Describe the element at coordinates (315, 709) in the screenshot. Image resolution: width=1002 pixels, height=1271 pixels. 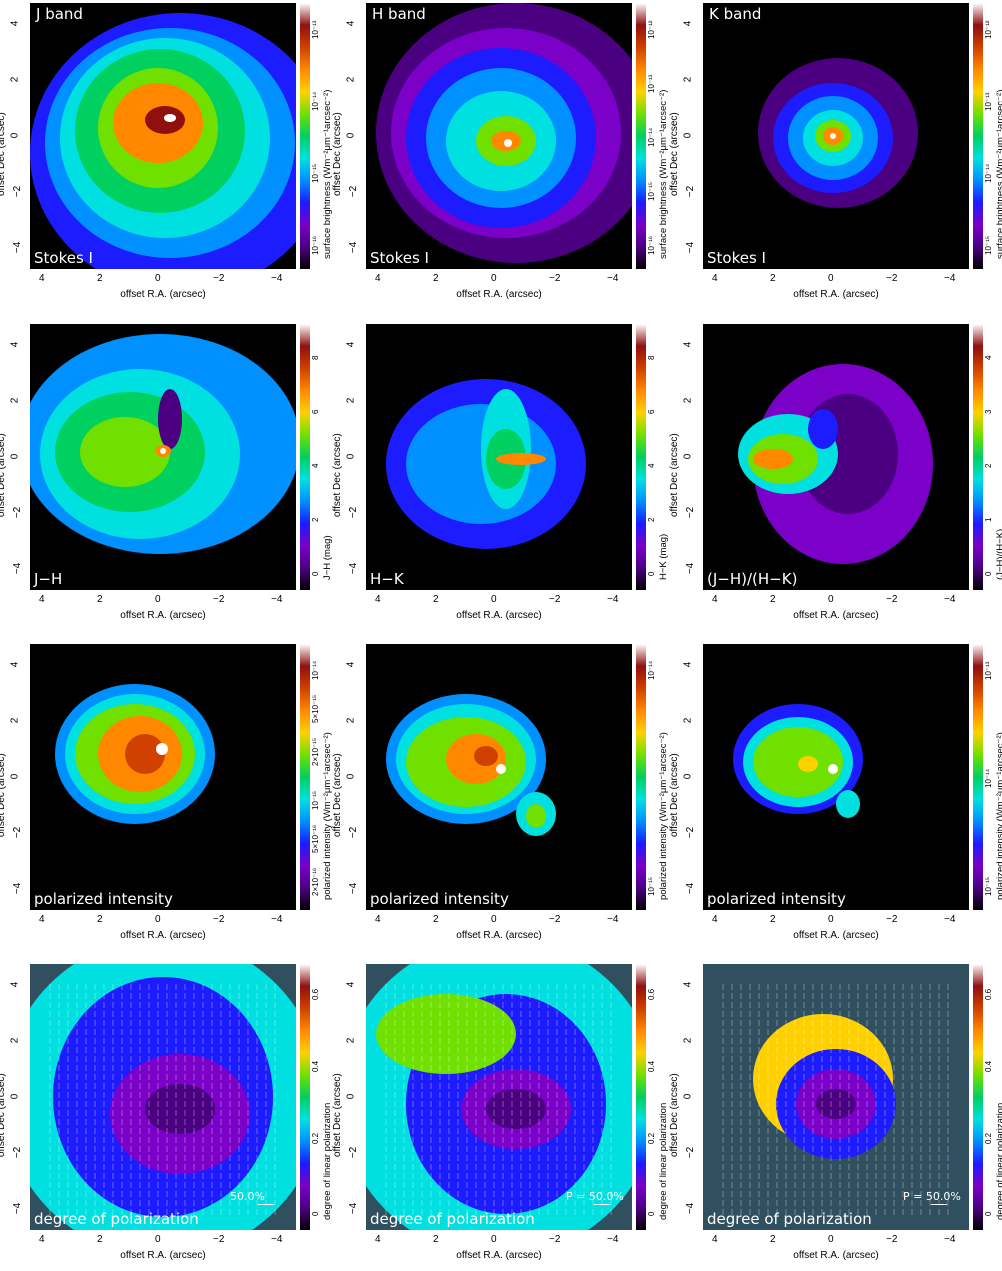
I see `colorbar-tick-label: 5×10⁻¹⁵` at that location.